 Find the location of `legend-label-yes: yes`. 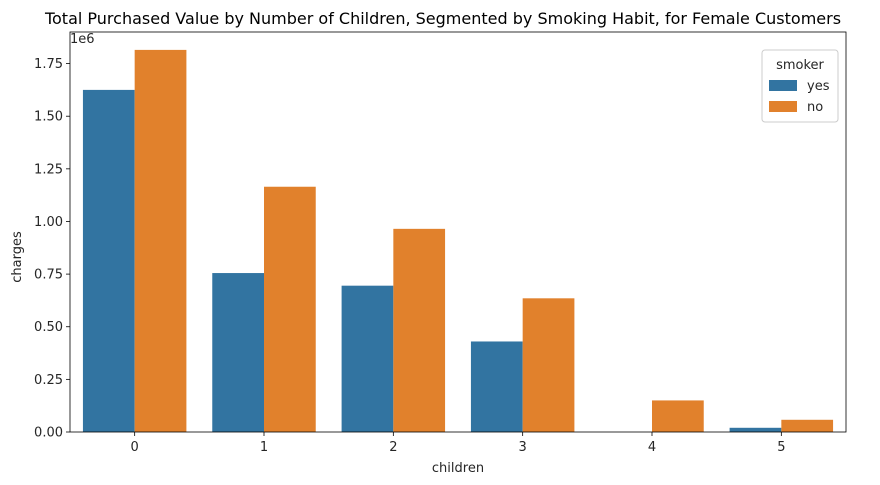

legend-label-yes: yes is located at coordinates (818, 86).